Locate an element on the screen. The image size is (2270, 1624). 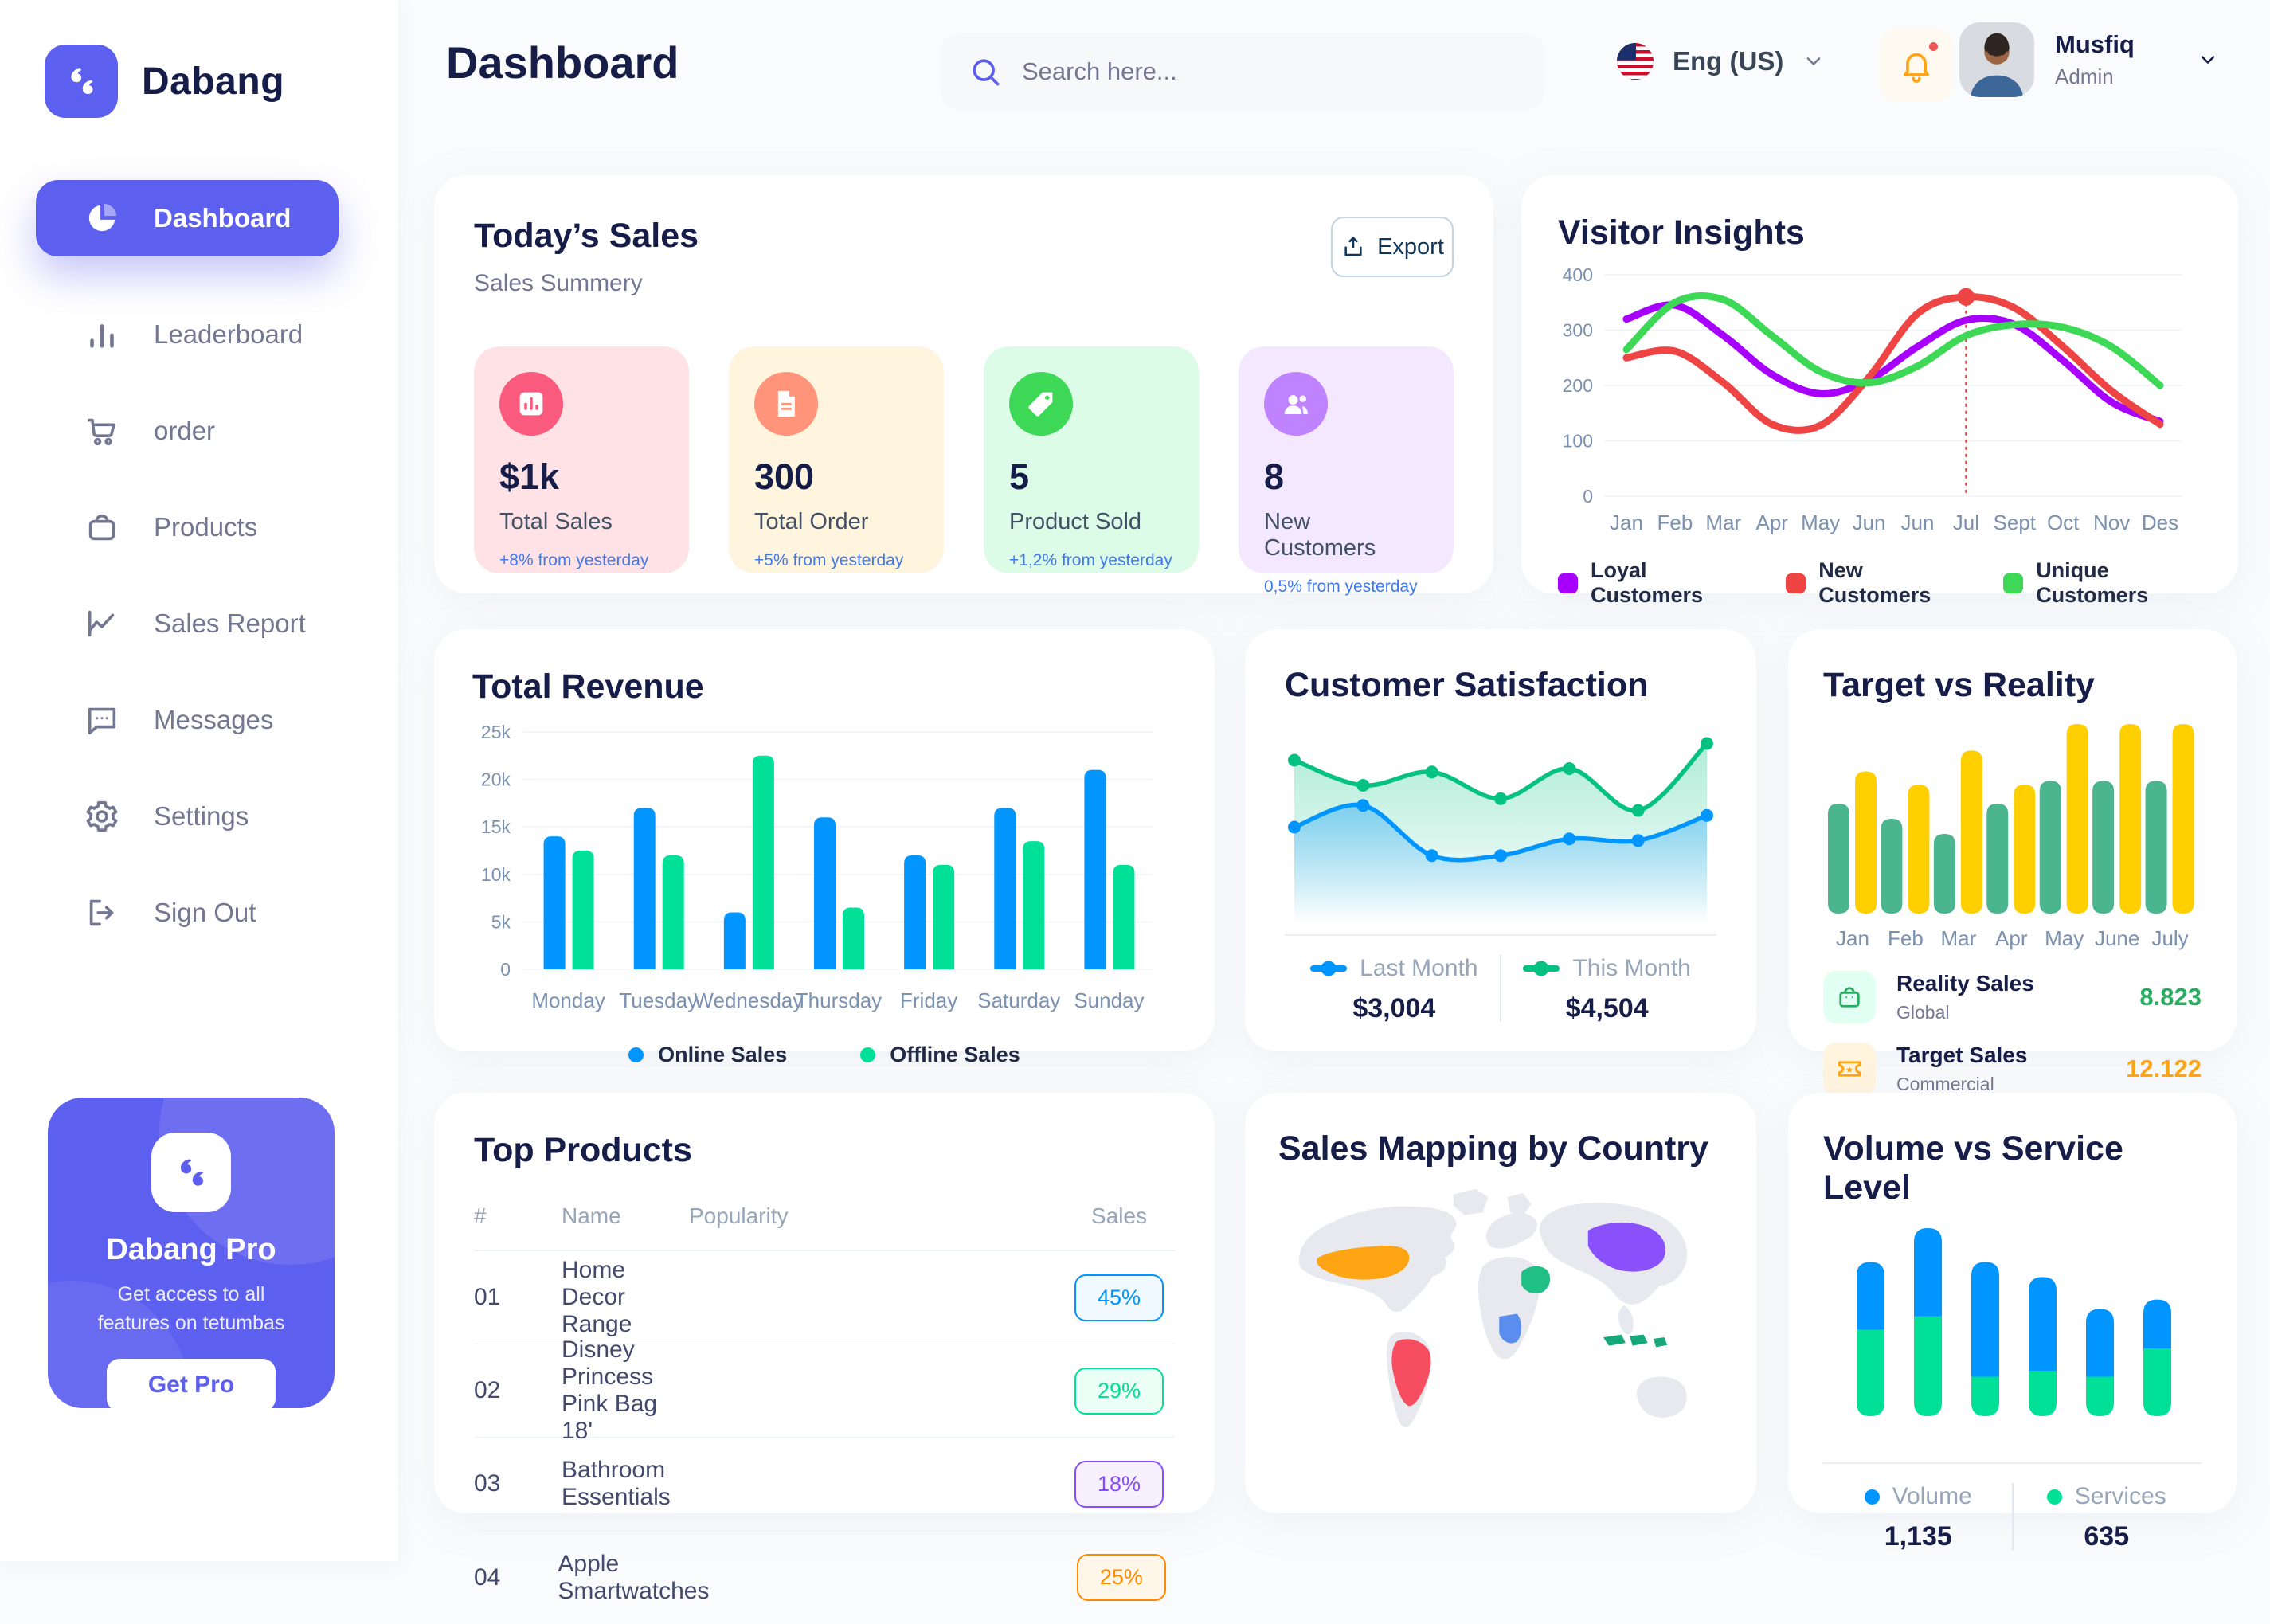
svg-text: July is located at coordinates (2169, 938).